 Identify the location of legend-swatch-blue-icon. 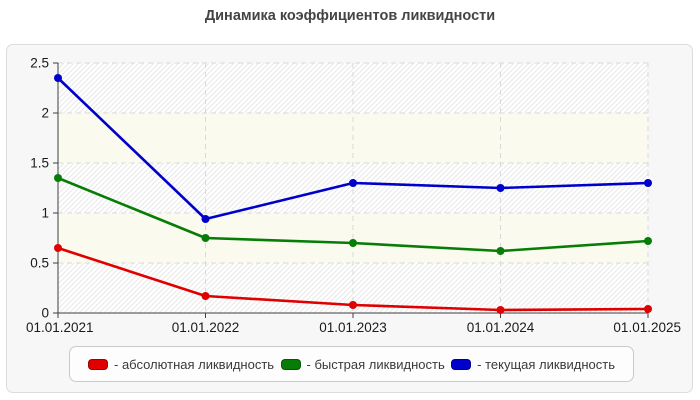
(461, 364).